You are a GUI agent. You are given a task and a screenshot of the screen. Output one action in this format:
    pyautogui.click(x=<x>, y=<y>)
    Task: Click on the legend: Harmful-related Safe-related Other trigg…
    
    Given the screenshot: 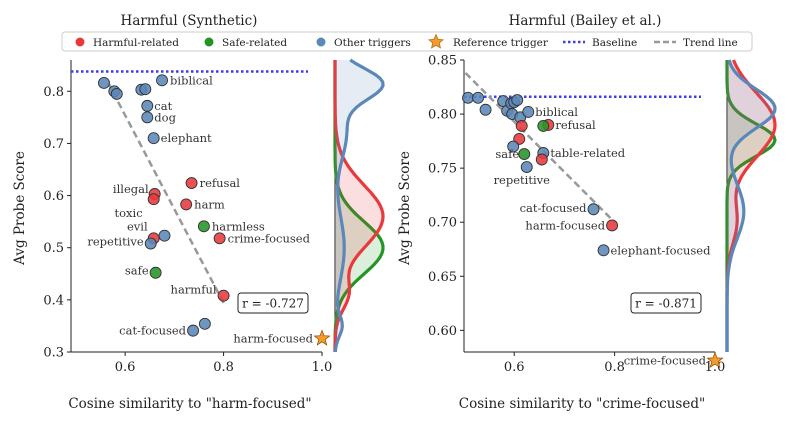 What is the action you would take?
    pyautogui.click(x=407, y=41)
    